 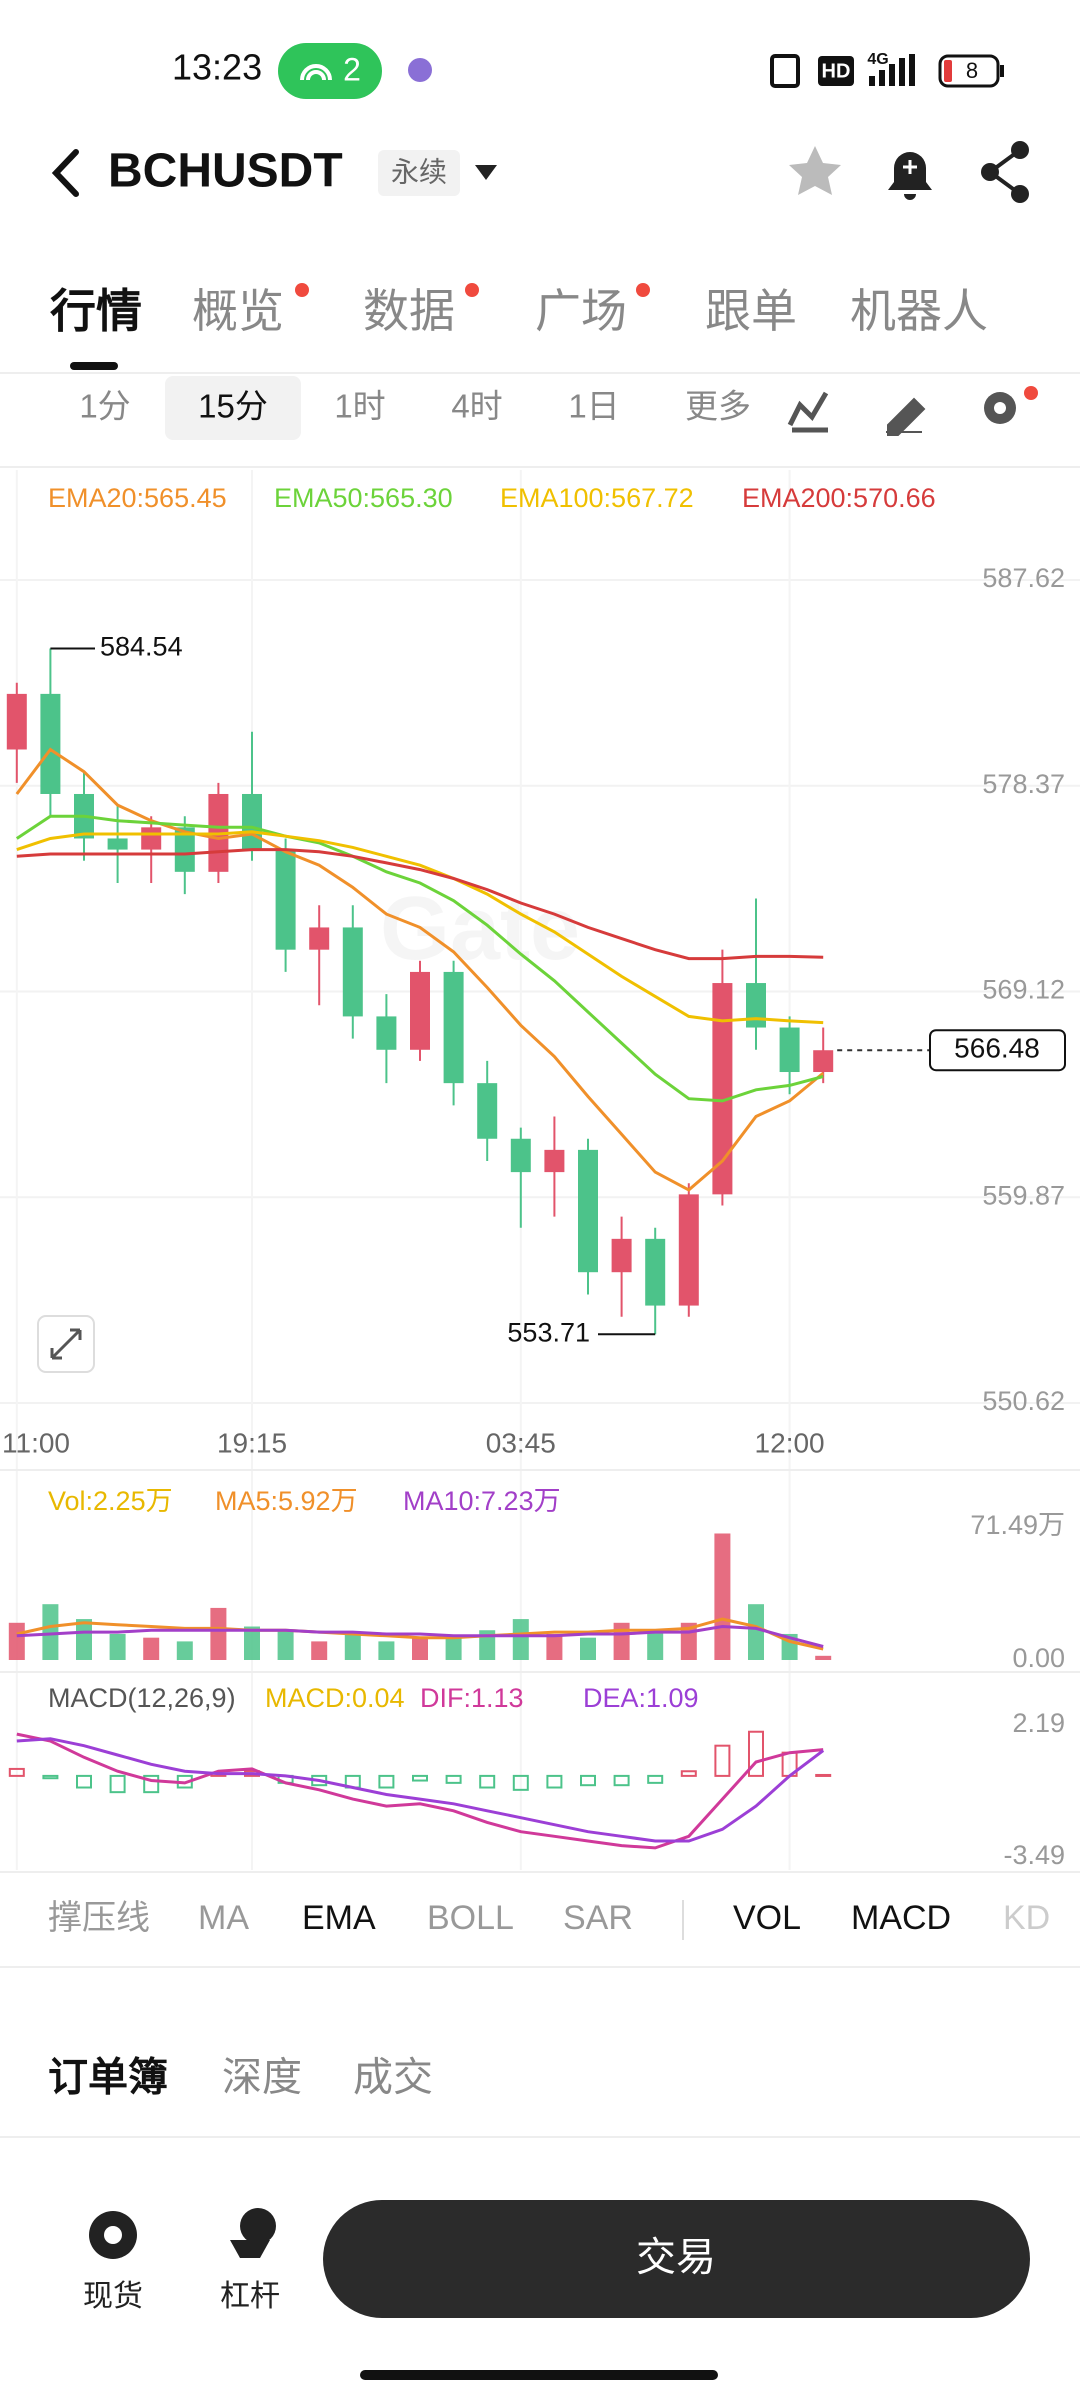 I want to click on tab: 广场, so click(x=581, y=311).